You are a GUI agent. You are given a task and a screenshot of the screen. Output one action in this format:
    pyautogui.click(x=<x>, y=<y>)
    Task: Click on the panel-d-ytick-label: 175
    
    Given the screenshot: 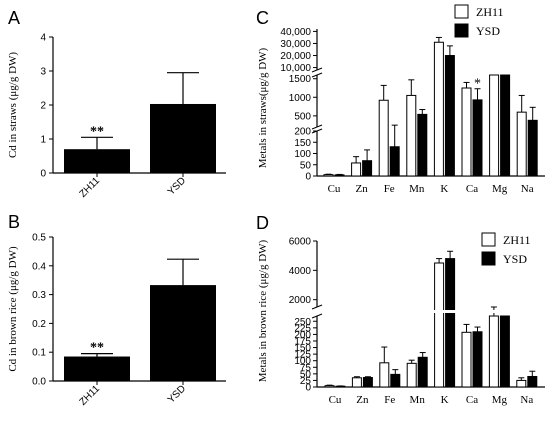 What is the action you would take?
    pyautogui.click(x=302, y=341)
    